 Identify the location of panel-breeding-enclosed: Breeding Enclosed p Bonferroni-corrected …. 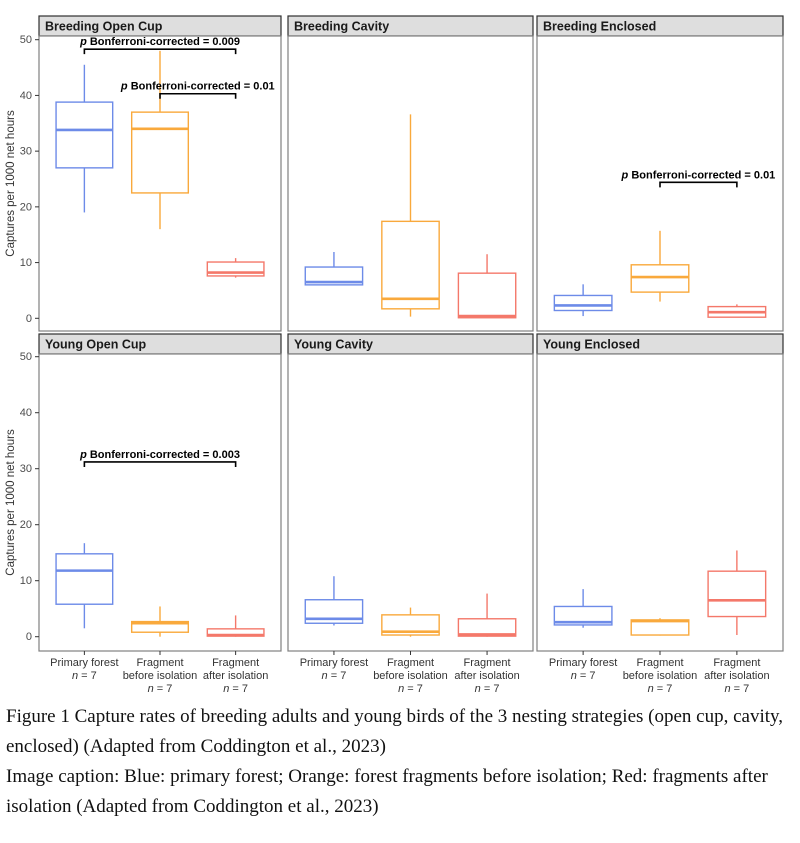
(660, 173).